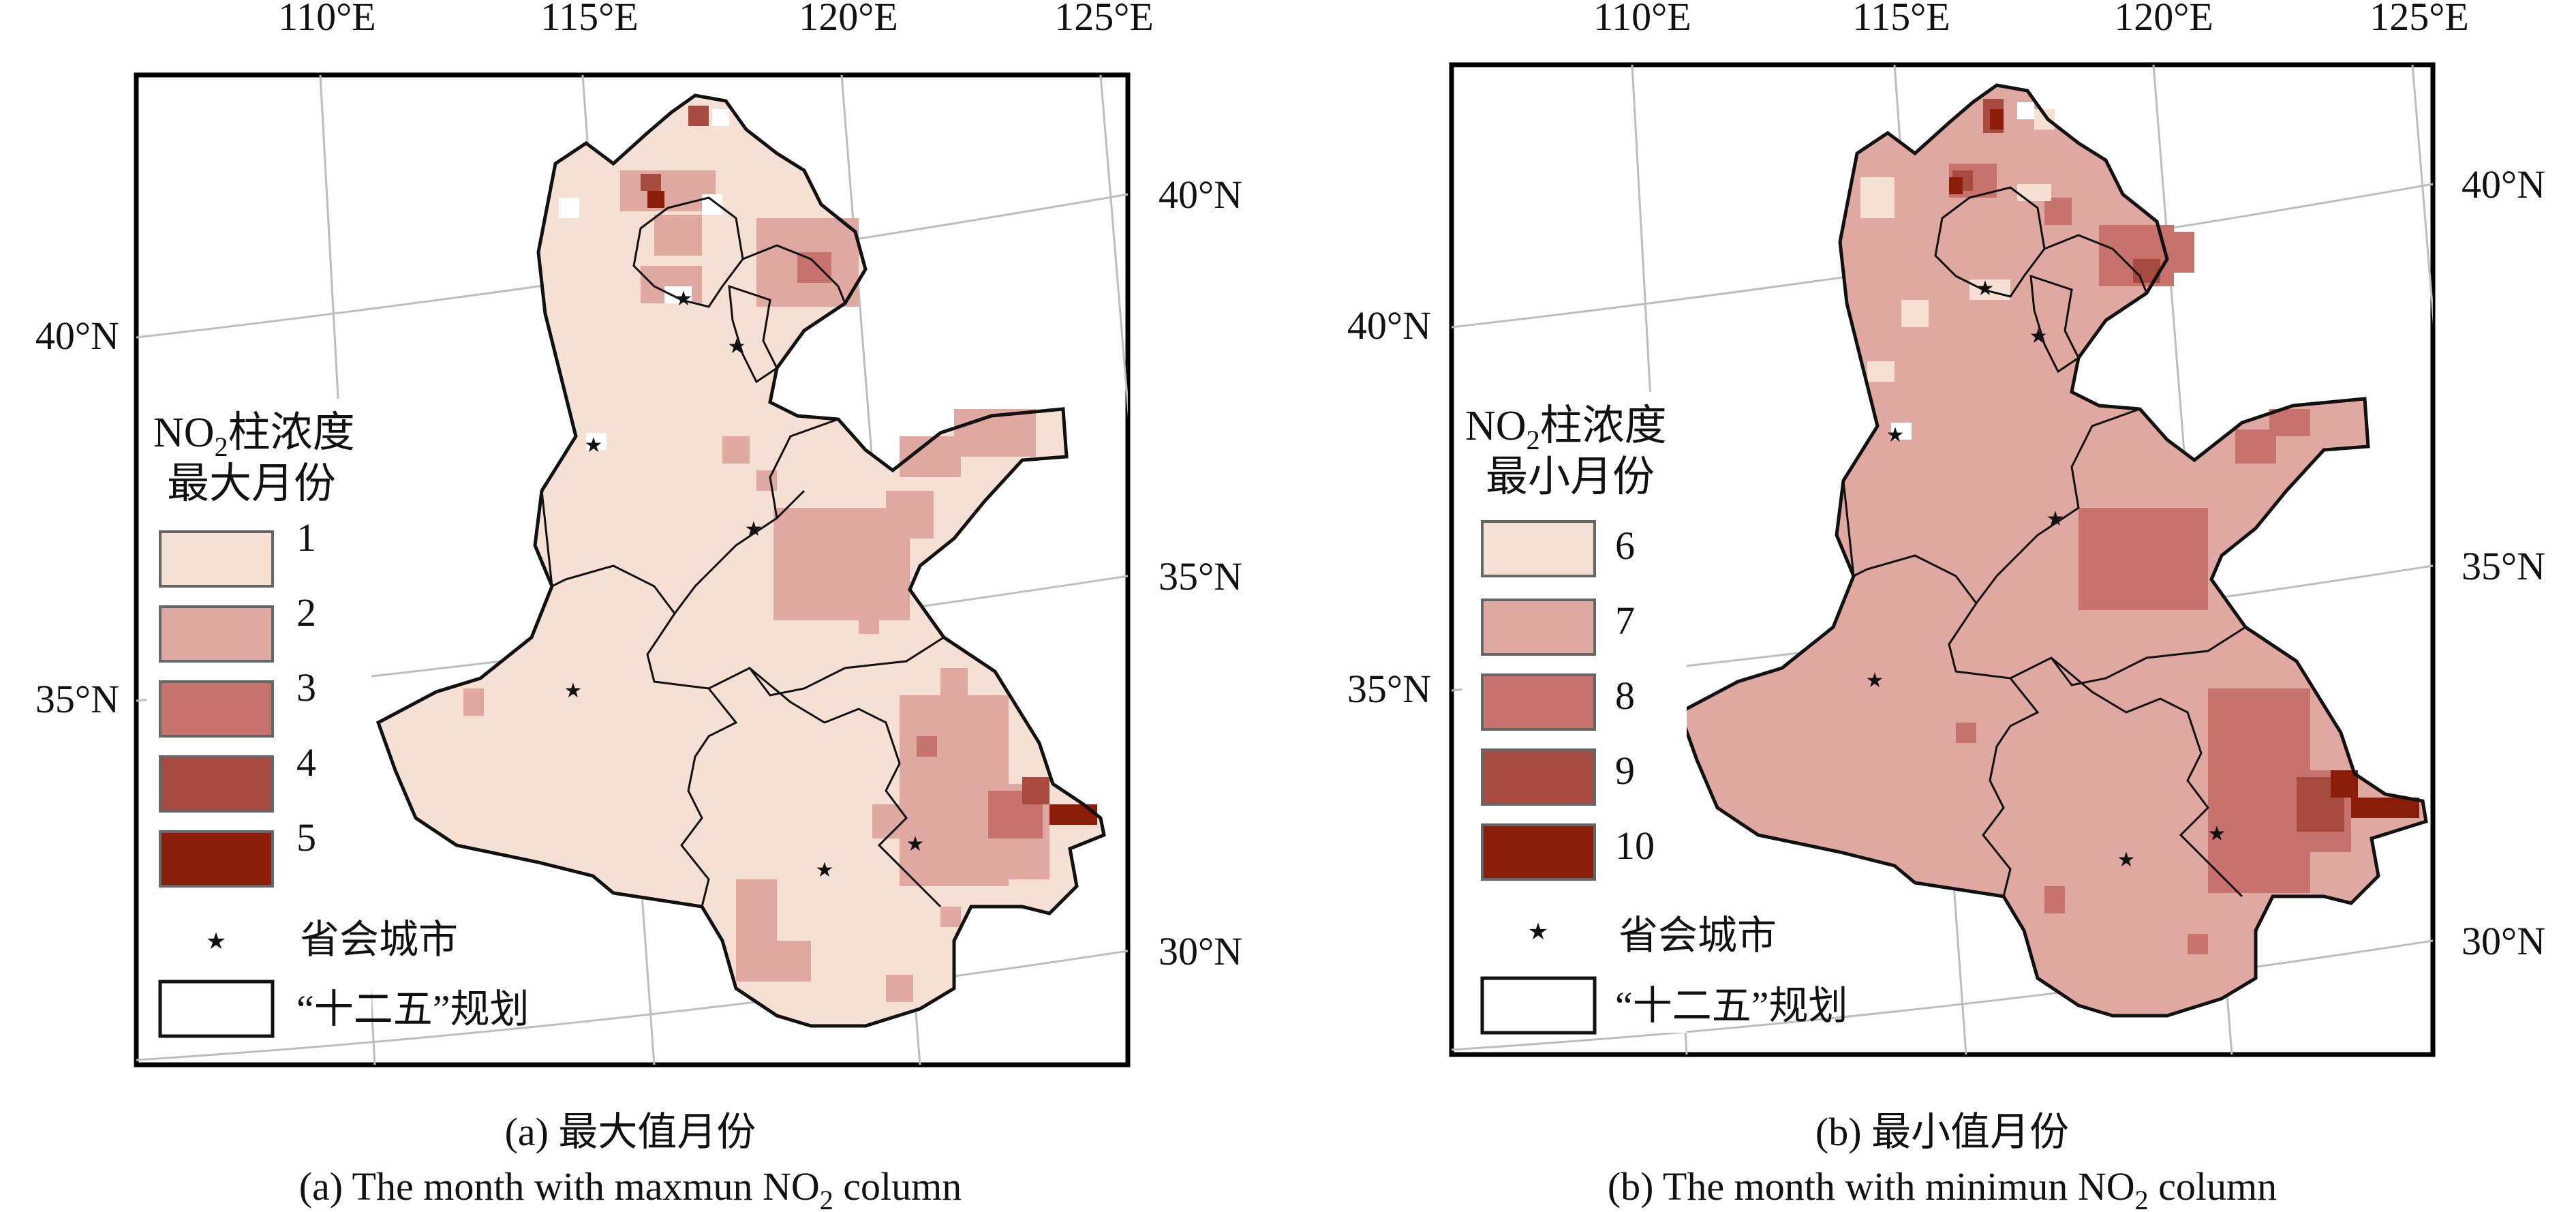 The height and width of the screenshot is (1212, 2576). I want to click on holes-b, so click(1963, 271).